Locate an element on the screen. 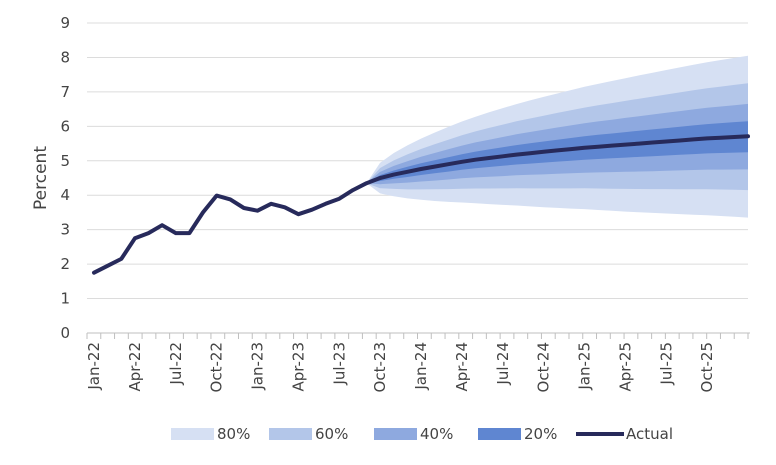 The image size is (776, 465). y-tick-label: 4 is located at coordinates (65, 195).